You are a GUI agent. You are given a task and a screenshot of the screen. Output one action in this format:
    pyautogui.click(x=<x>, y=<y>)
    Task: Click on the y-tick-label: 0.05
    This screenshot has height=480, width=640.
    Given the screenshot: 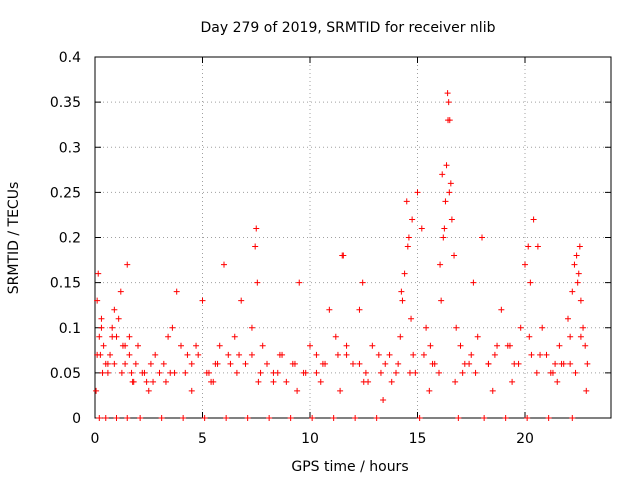 What is the action you would take?
    pyautogui.click(x=65, y=374)
    